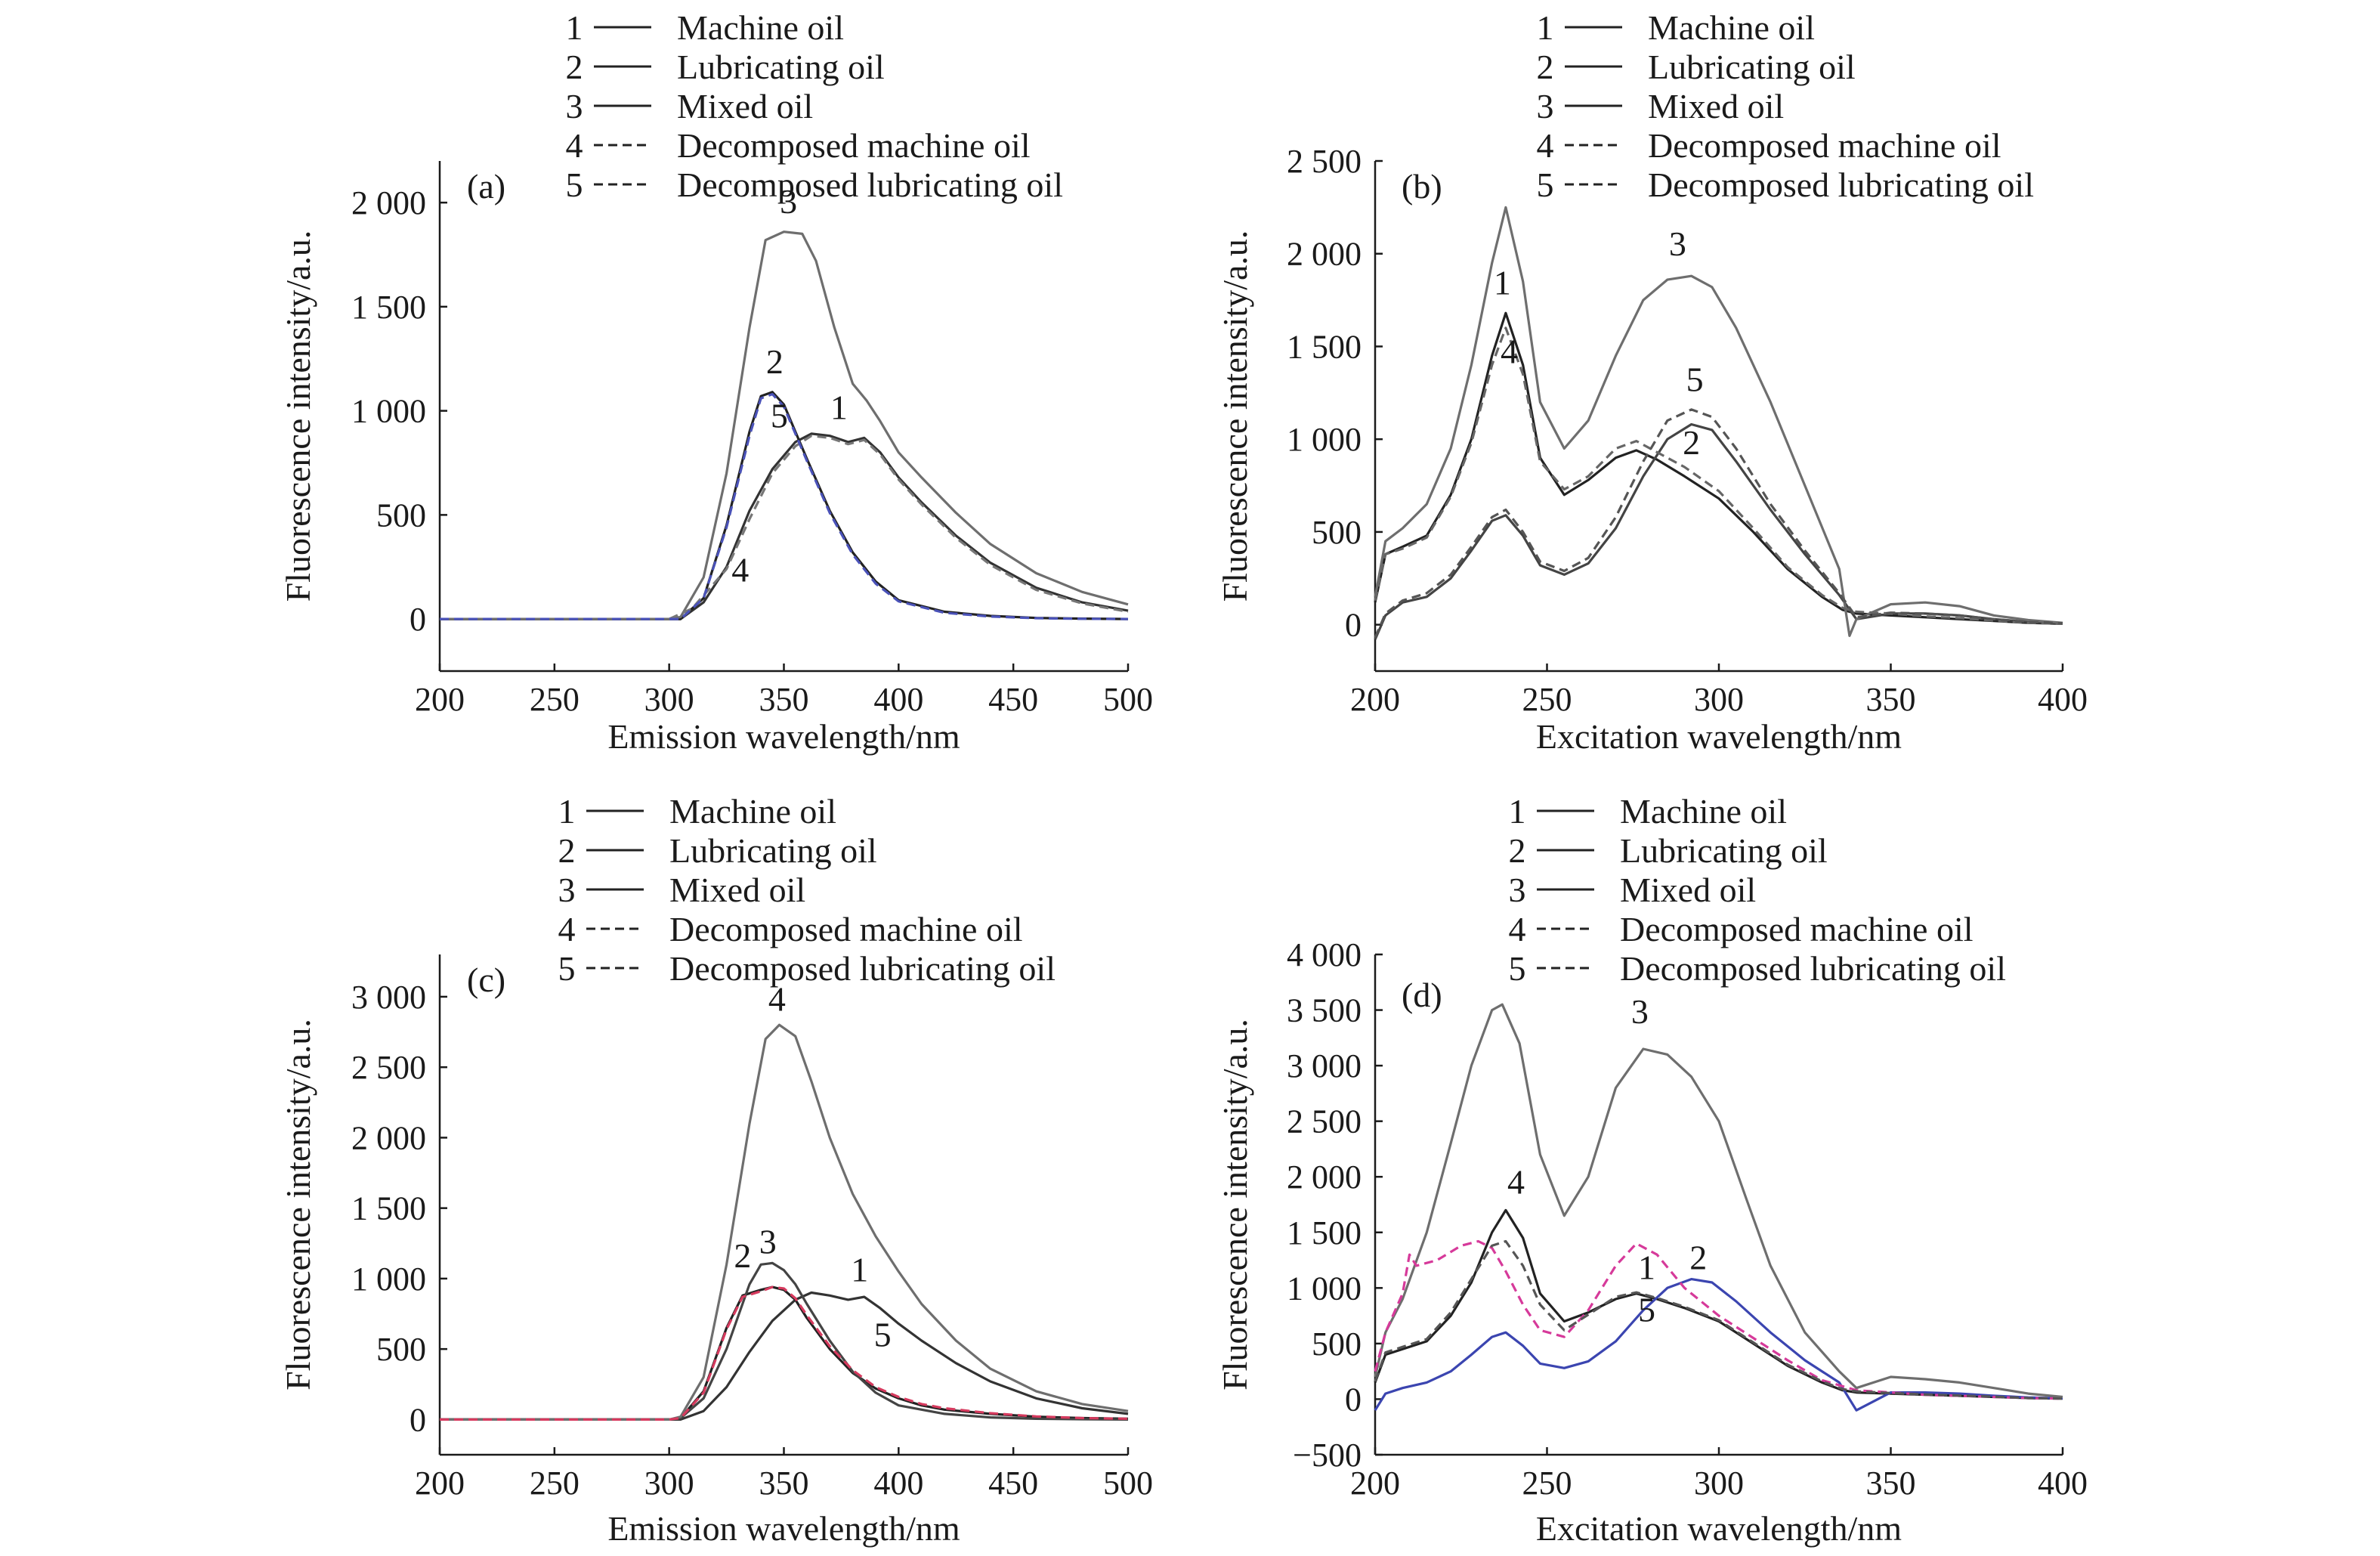 The height and width of the screenshot is (1556, 2380). I want to click on y-tick-label: 500, so click(1337, 532).